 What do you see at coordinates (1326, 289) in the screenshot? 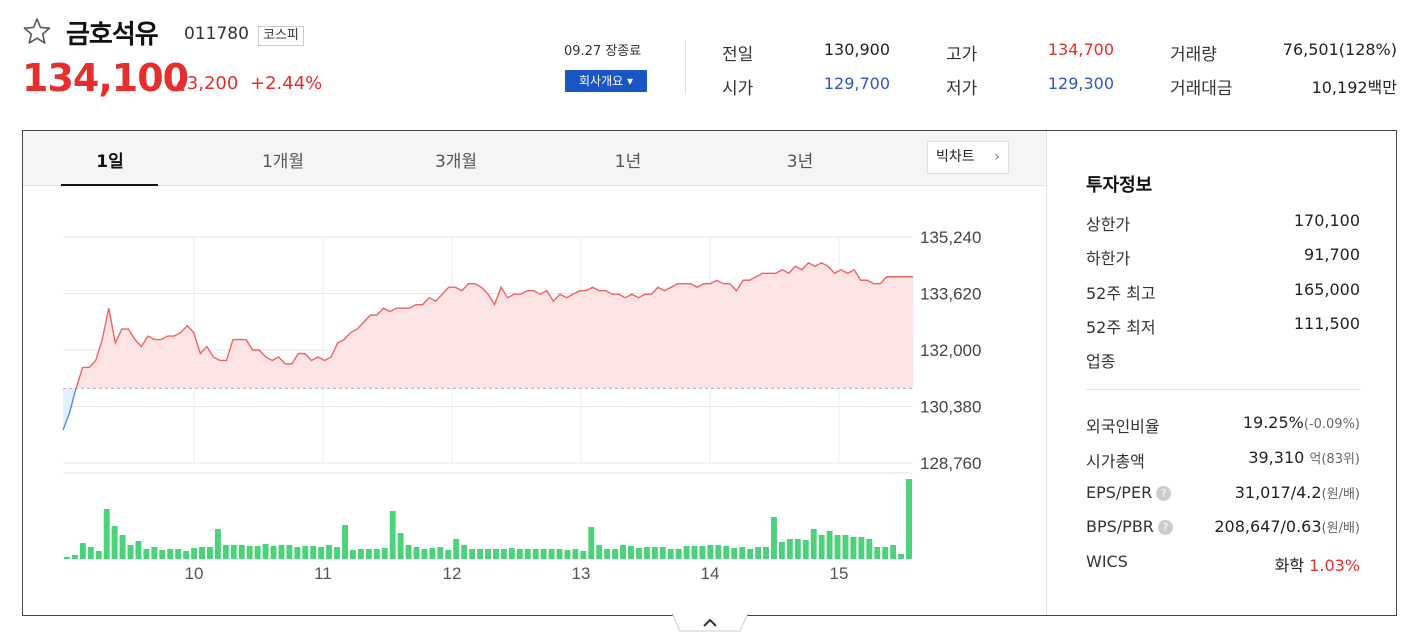
I see `week52-high-value: 165,000` at bounding box center [1326, 289].